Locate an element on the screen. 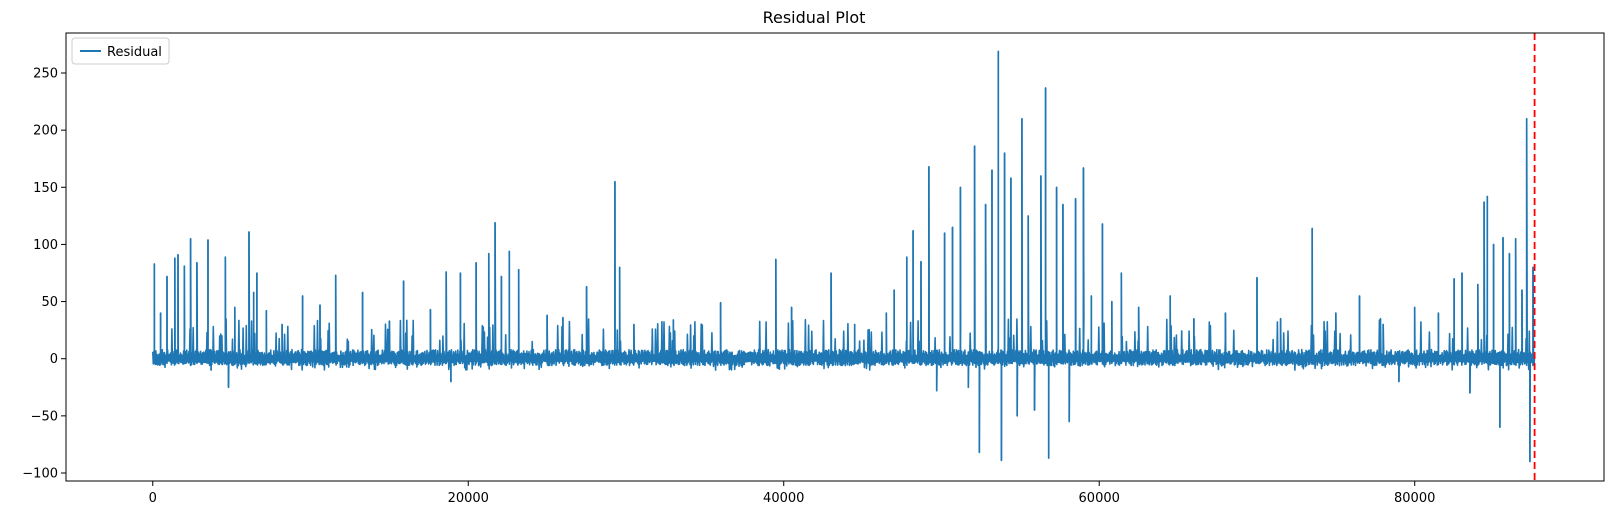 The image size is (1617, 528). y-tick-label: −50 is located at coordinates (44, 416).